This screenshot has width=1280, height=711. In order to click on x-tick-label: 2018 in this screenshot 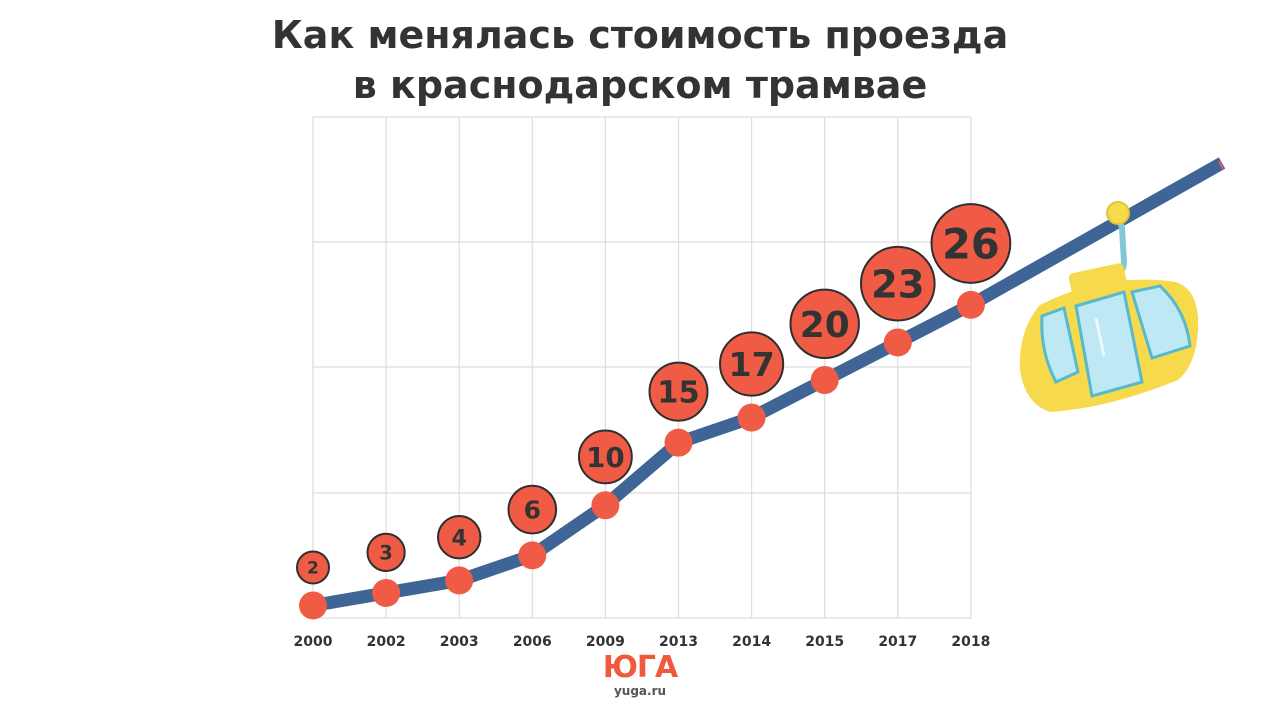, I will do `click(970, 642)`.